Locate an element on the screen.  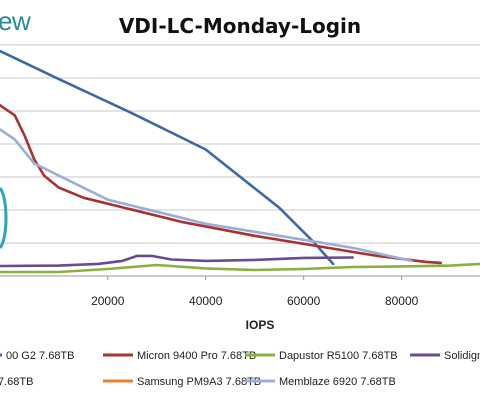
legend-label: Samsung PM9A3 7.68TB is located at coordinates (199, 382).